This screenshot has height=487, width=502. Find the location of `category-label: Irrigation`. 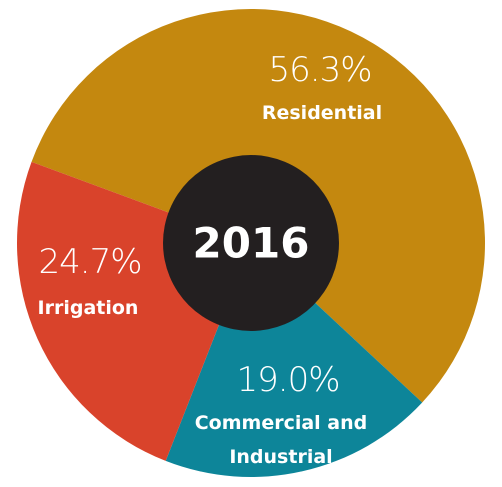

category-label: Irrigation is located at coordinates (88, 308).